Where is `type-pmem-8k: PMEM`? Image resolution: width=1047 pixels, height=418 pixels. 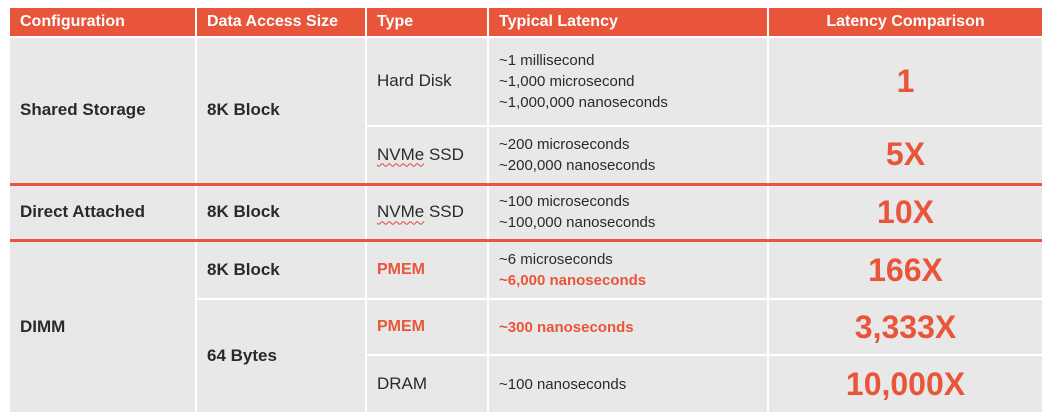
type-pmem-8k: PMEM is located at coordinates (427, 269).